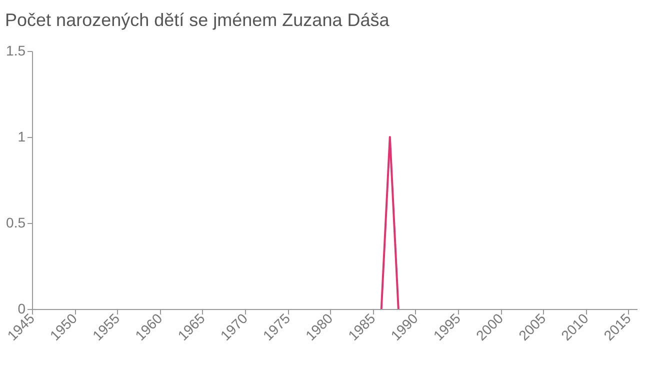  What do you see at coordinates (16, 222) in the screenshot?
I see `y-tick-label: 0.5` at bounding box center [16, 222].